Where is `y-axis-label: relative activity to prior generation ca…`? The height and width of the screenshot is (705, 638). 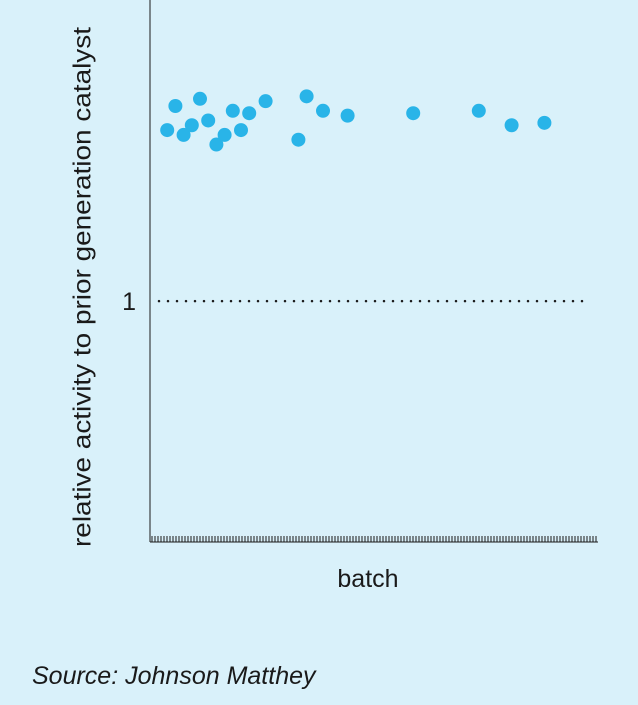
y-axis-label: relative activity to prior generation ca… is located at coordinates (83, 287).